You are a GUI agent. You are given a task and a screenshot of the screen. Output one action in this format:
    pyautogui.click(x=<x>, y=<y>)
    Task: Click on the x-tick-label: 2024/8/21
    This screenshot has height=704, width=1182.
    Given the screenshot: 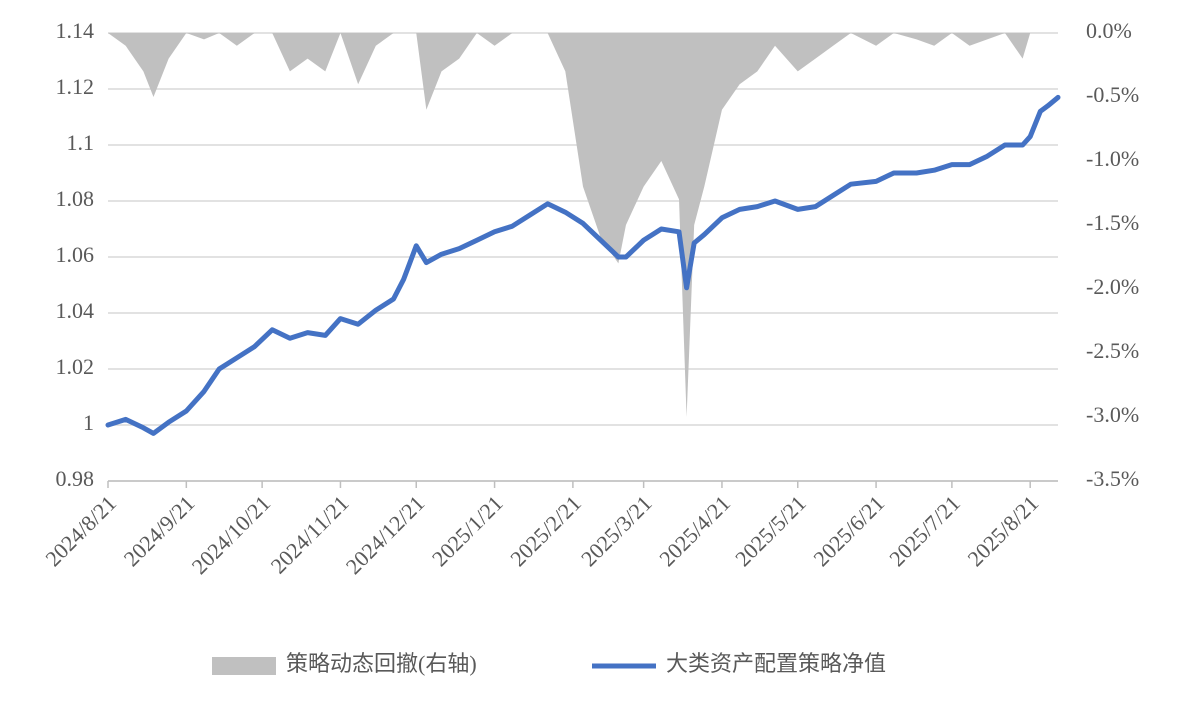 What is the action you would take?
    pyautogui.click(x=80, y=530)
    